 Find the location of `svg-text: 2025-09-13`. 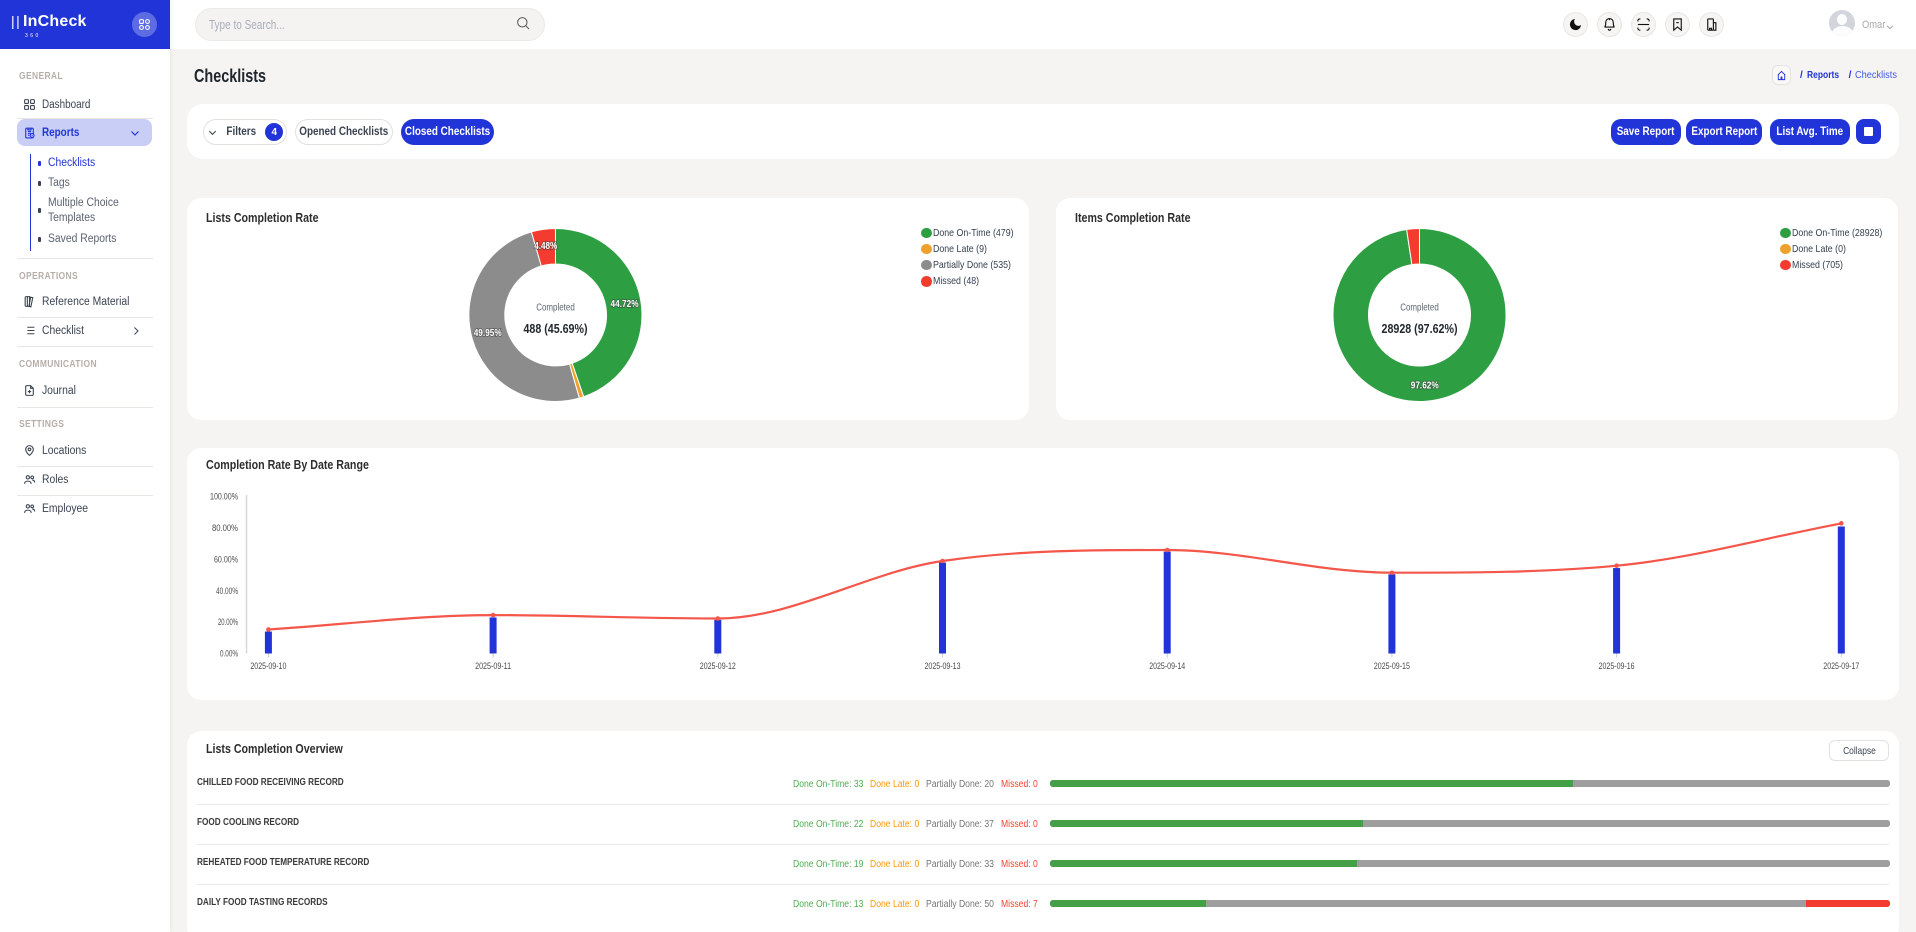

svg-text: 2025-09-13 is located at coordinates (943, 666).